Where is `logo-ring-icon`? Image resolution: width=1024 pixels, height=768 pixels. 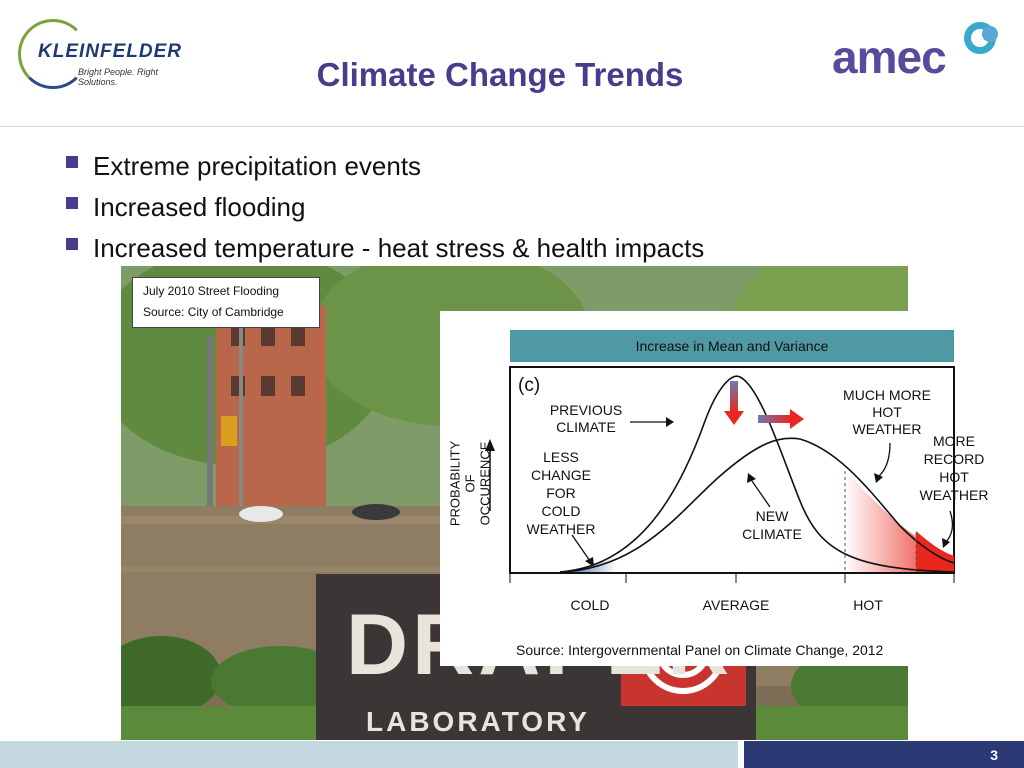 logo-ring-icon is located at coordinates (53, 54).